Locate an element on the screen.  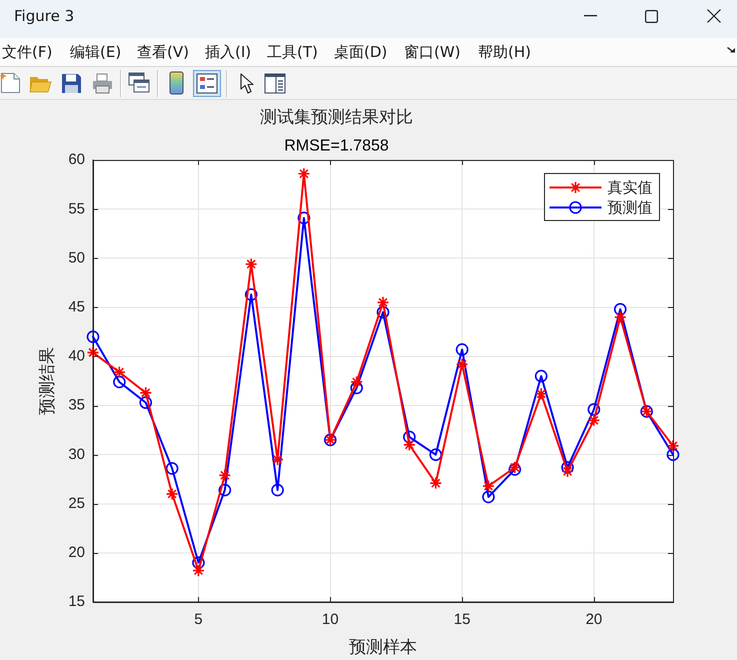
y-tick-label: 55 is located at coordinates (76, 209).